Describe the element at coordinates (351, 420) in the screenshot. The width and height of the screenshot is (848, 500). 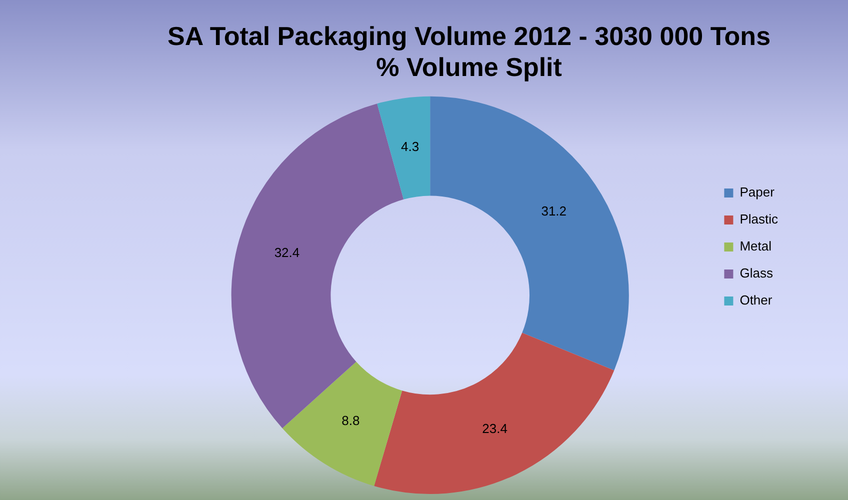
I see `data-label: 8.8` at that location.